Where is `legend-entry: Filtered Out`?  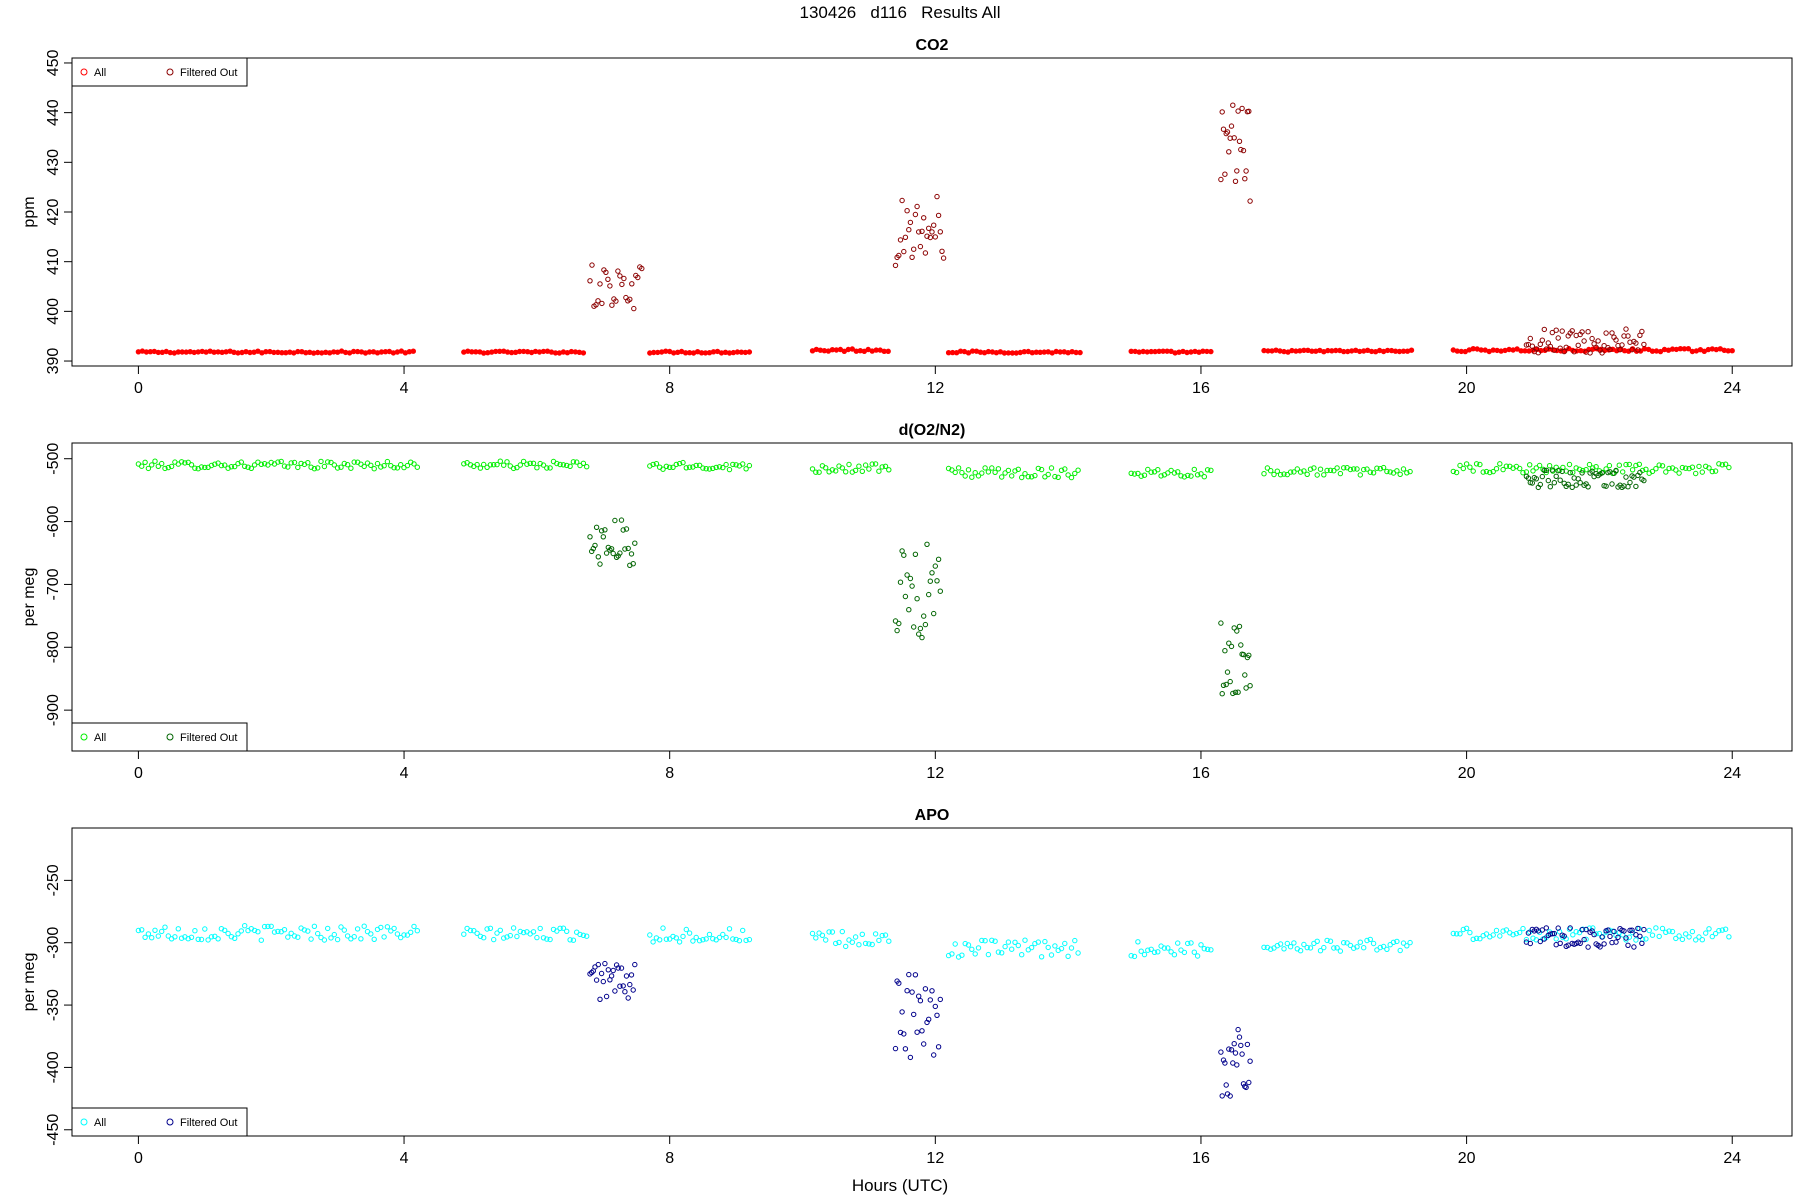 legend-entry: Filtered Out is located at coordinates (208, 73).